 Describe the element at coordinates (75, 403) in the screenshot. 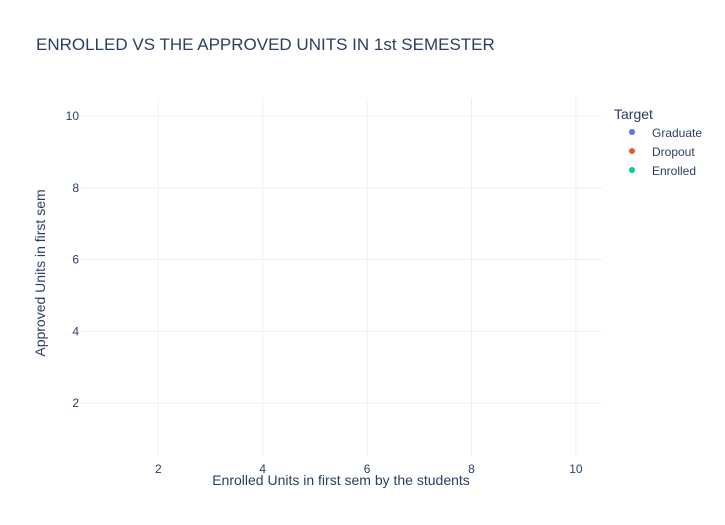

I see `y-tick-label: 2` at that location.